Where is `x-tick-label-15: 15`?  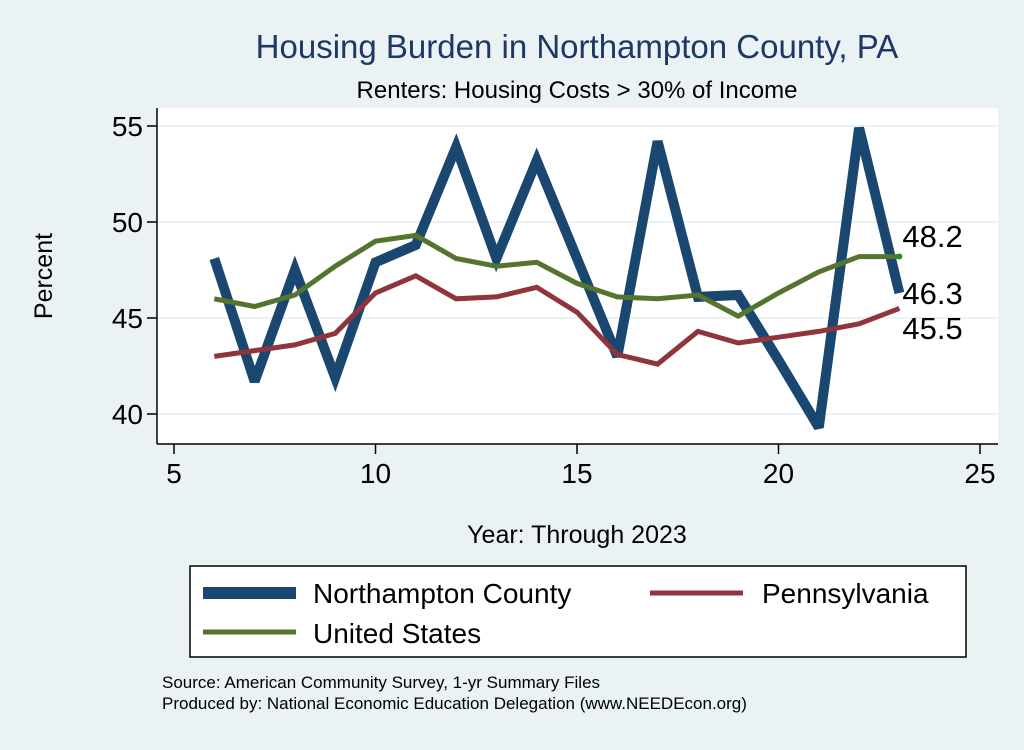
x-tick-label-15: 15 is located at coordinates (576, 473).